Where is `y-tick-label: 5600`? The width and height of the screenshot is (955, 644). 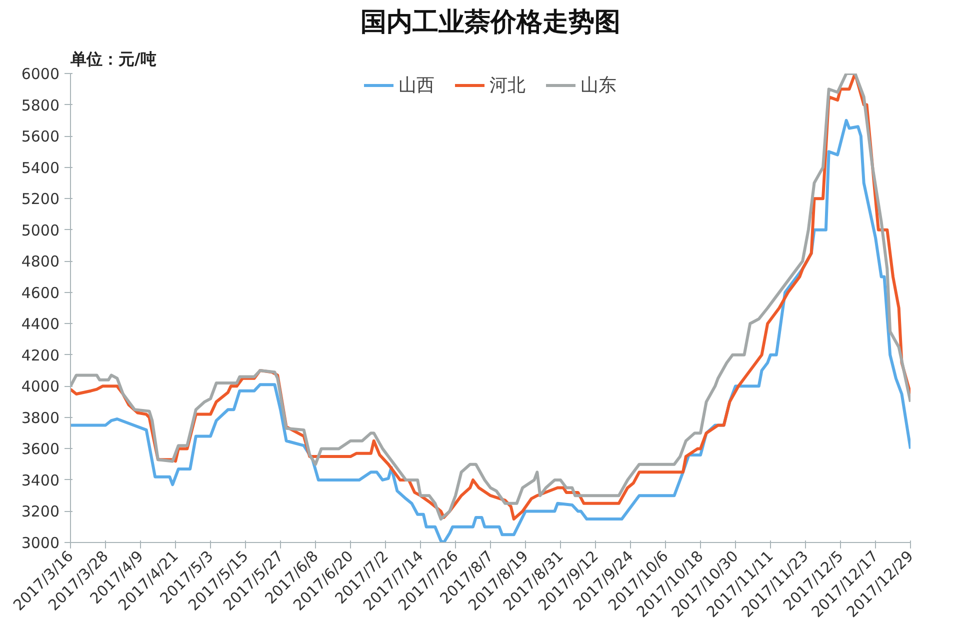
y-tick-label: 5600 is located at coordinates (40, 137).